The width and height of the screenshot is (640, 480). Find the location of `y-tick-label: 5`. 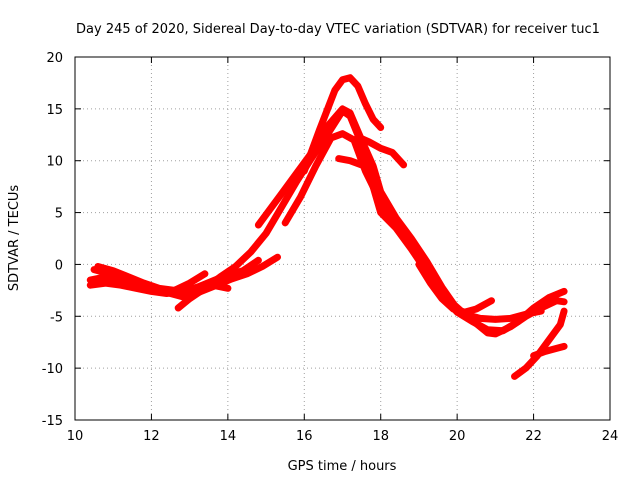

y-tick-label: 5 is located at coordinates (59, 214).